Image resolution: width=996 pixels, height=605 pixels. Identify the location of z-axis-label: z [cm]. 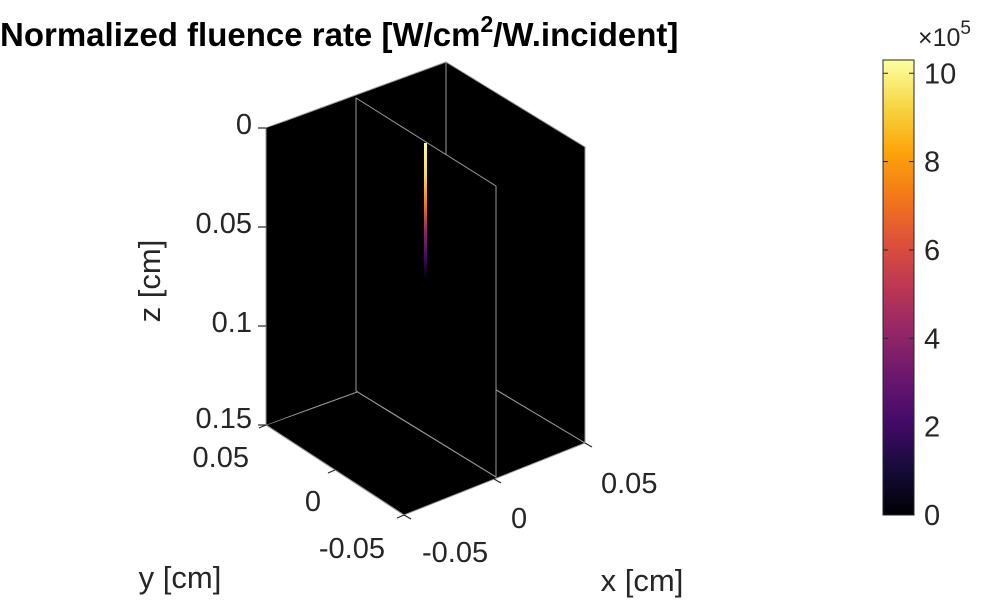
(149, 281).